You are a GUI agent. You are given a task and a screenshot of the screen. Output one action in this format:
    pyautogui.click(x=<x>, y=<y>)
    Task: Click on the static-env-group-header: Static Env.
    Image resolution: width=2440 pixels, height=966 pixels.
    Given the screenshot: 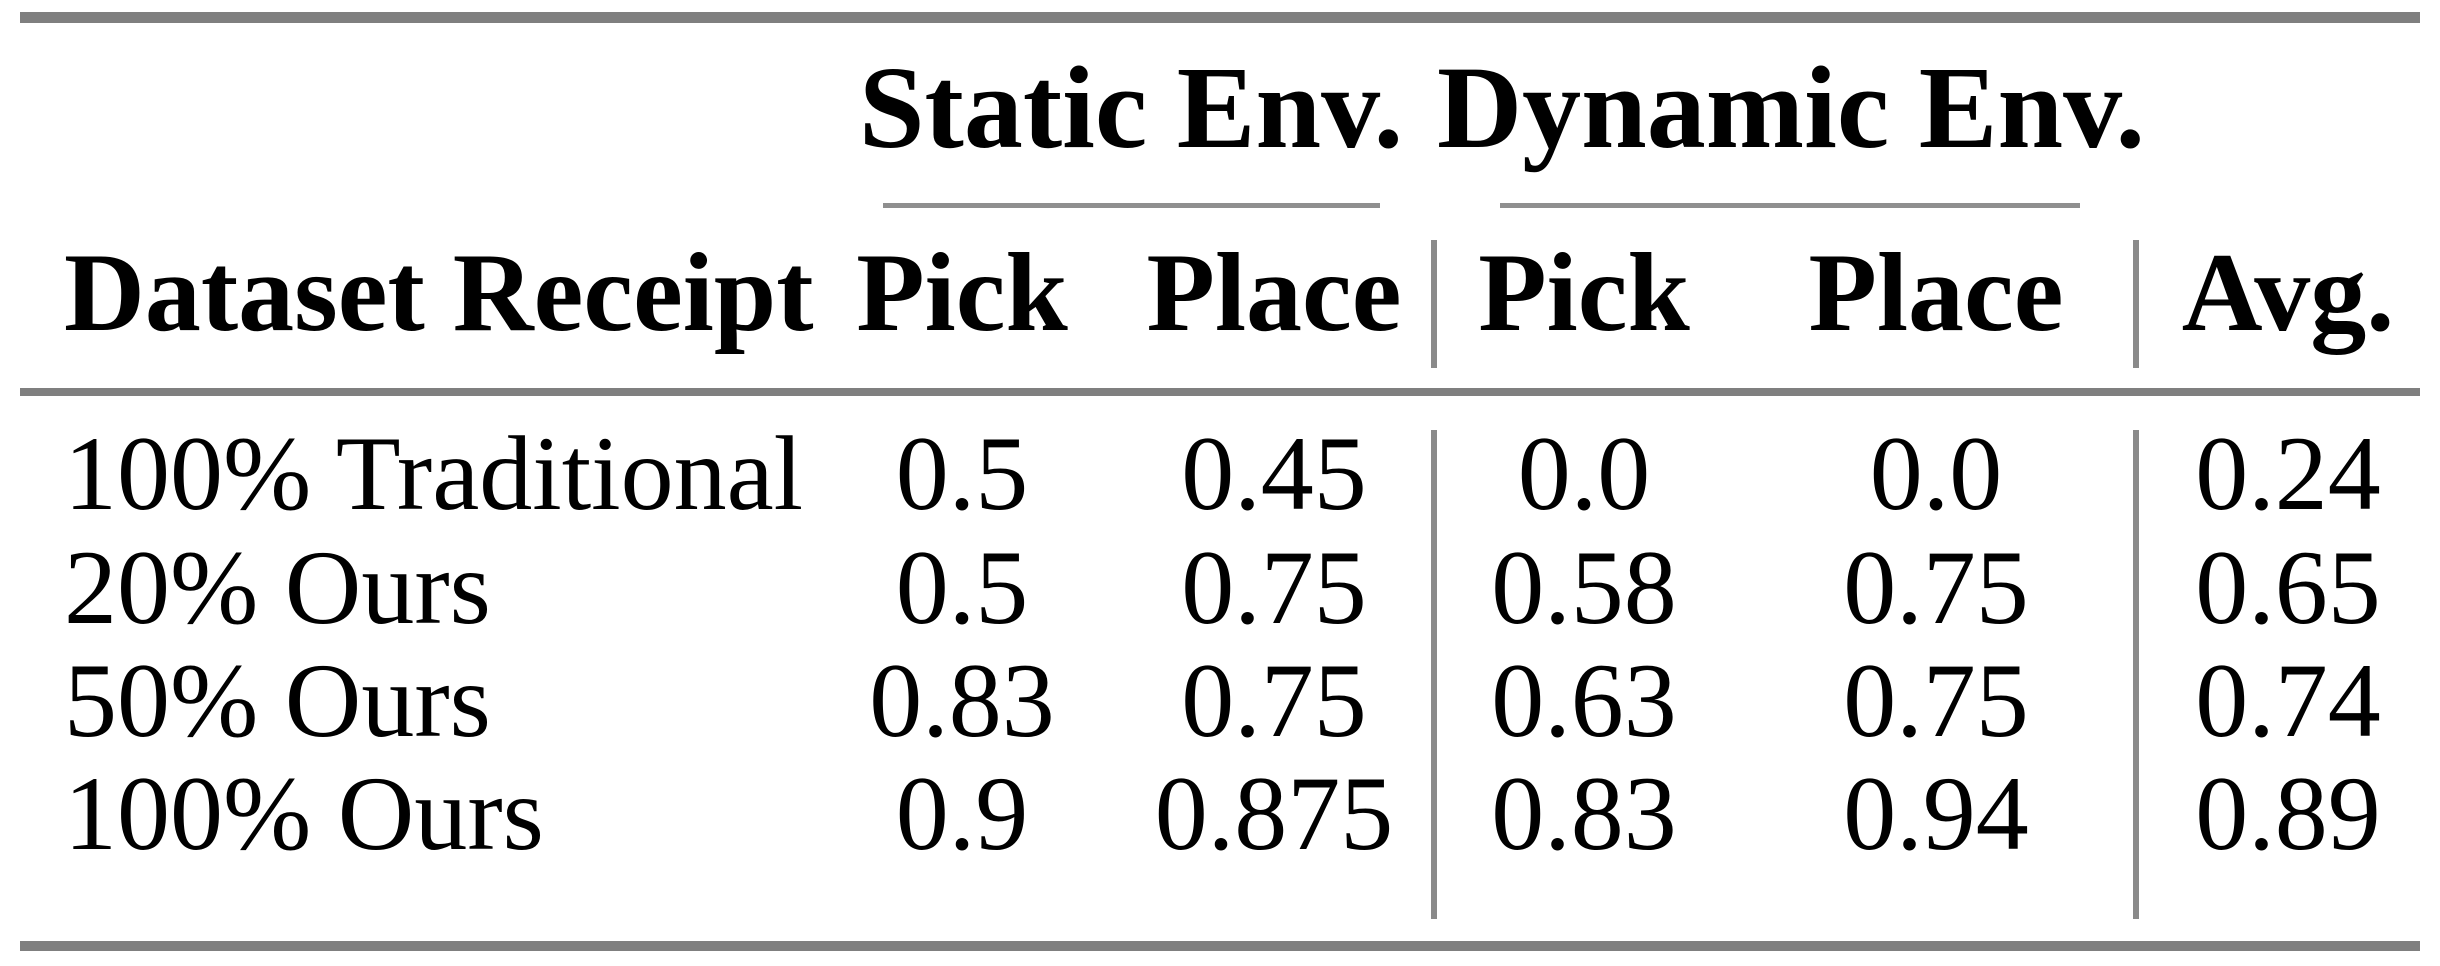 What is the action you would take?
    pyautogui.click(x=1131, y=107)
    